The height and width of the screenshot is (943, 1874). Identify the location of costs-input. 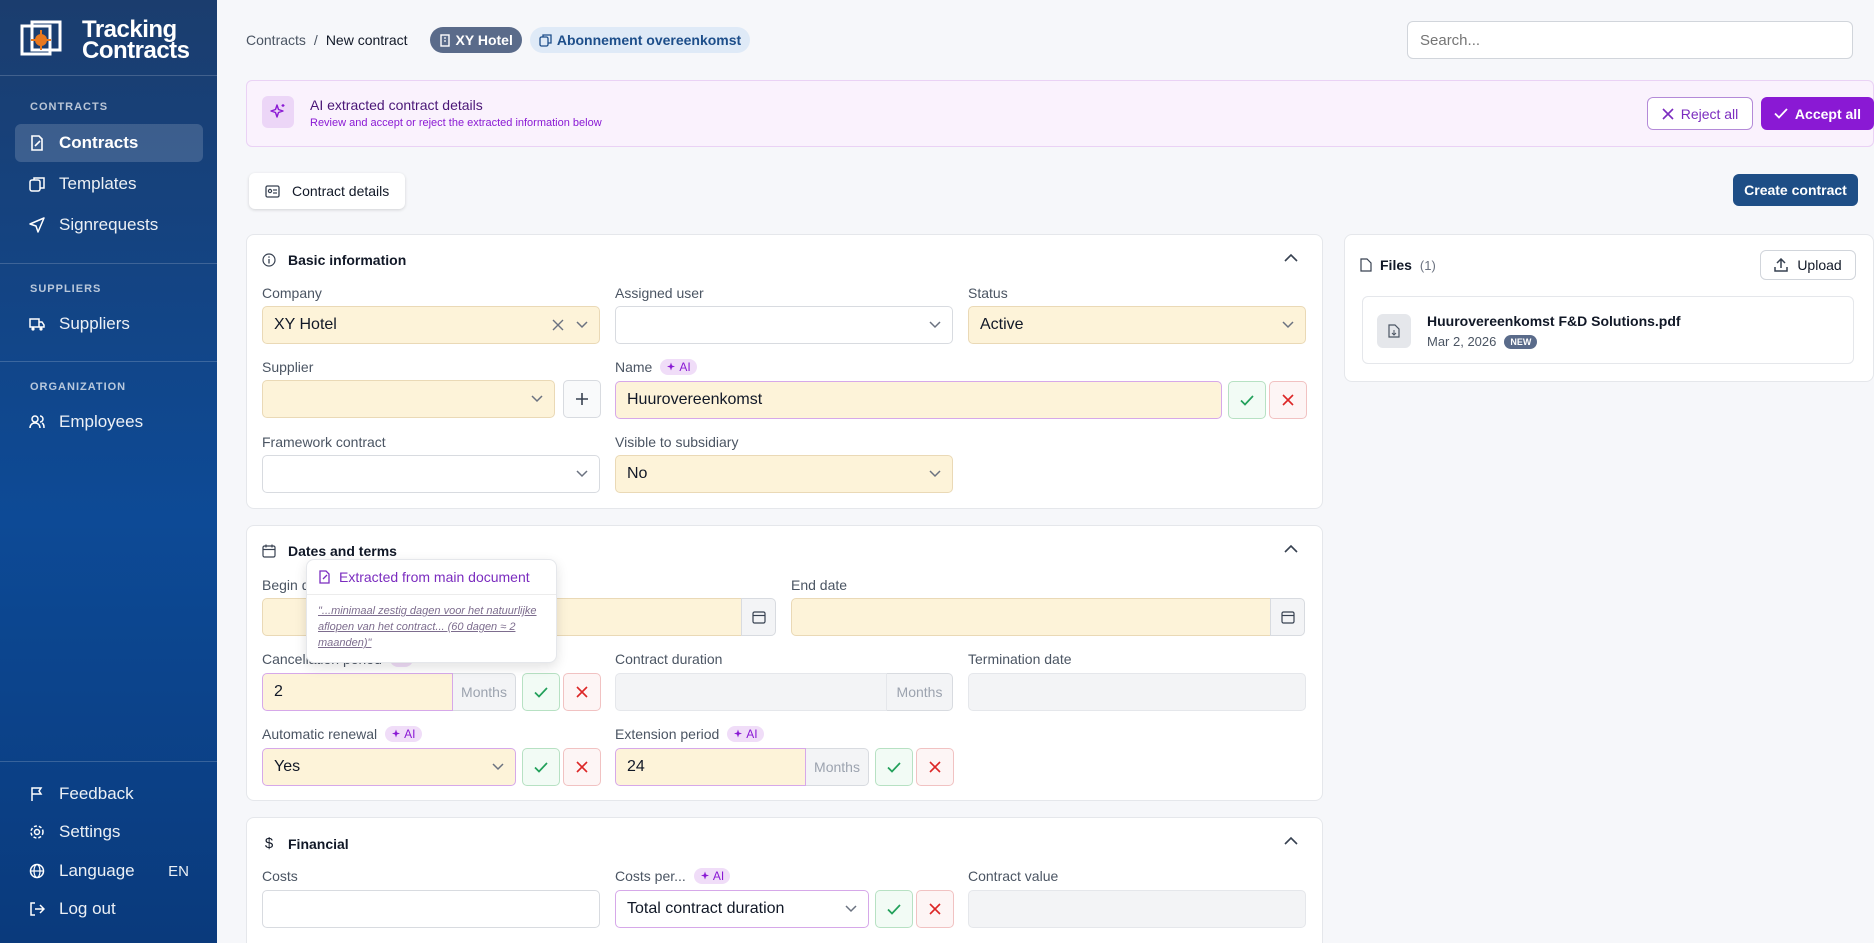
(431, 909).